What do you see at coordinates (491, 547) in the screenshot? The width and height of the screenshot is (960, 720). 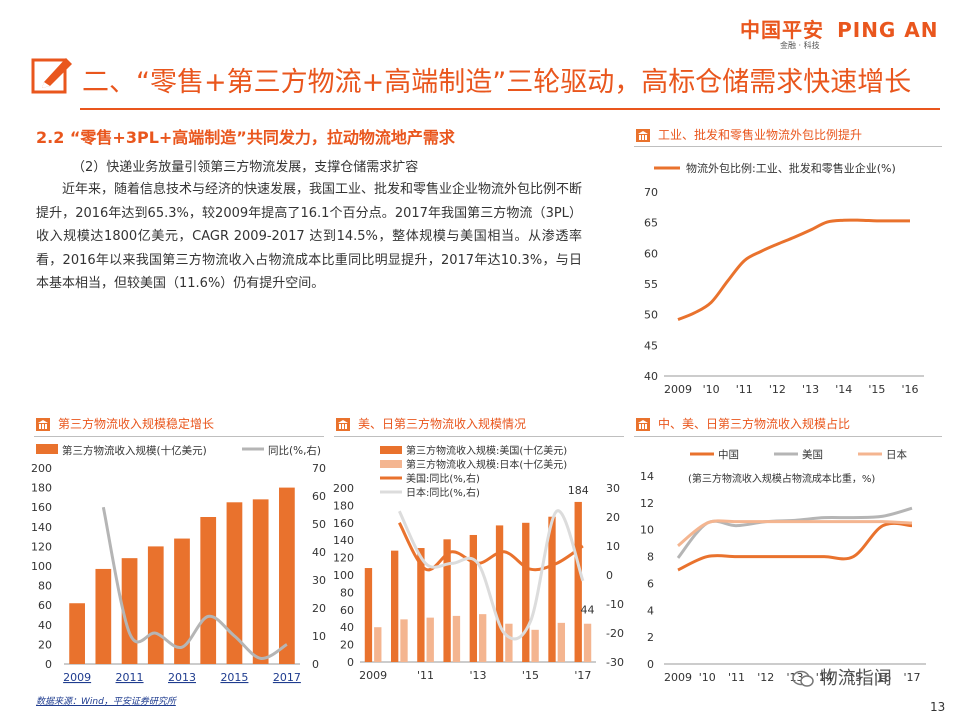 I see `series-line-us-yoy` at bounding box center [491, 547].